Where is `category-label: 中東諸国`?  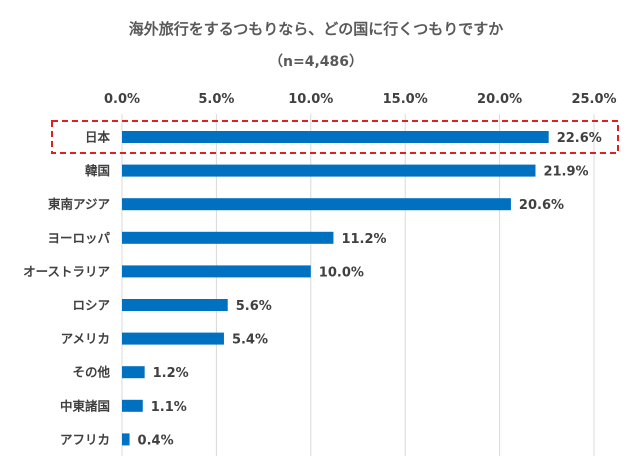 category-label: 中東諸国 is located at coordinates (85, 405).